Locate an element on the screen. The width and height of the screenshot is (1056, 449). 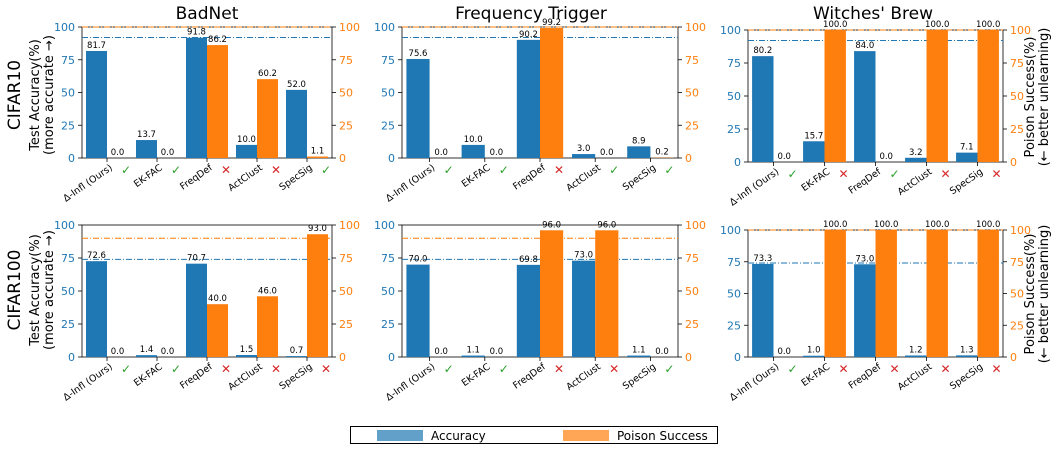
bar-accuracy-value: 10.0 is located at coordinates (473, 140).